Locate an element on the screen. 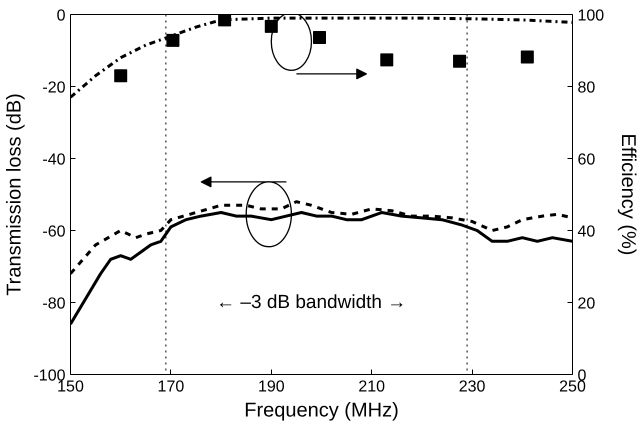  y2-tick-label: 80 is located at coordinates (587, 88).